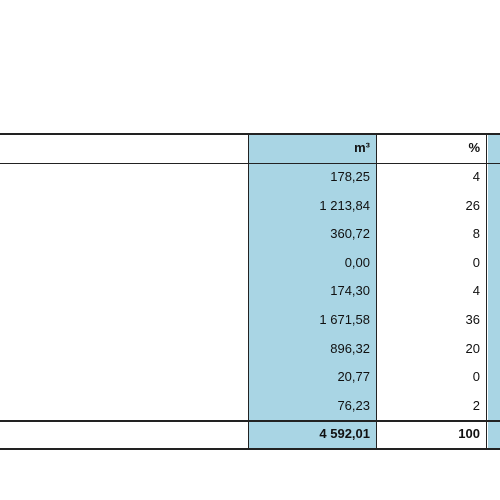  What do you see at coordinates (362, 147) in the screenshot?
I see `header-cell: m³` at bounding box center [362, 147].